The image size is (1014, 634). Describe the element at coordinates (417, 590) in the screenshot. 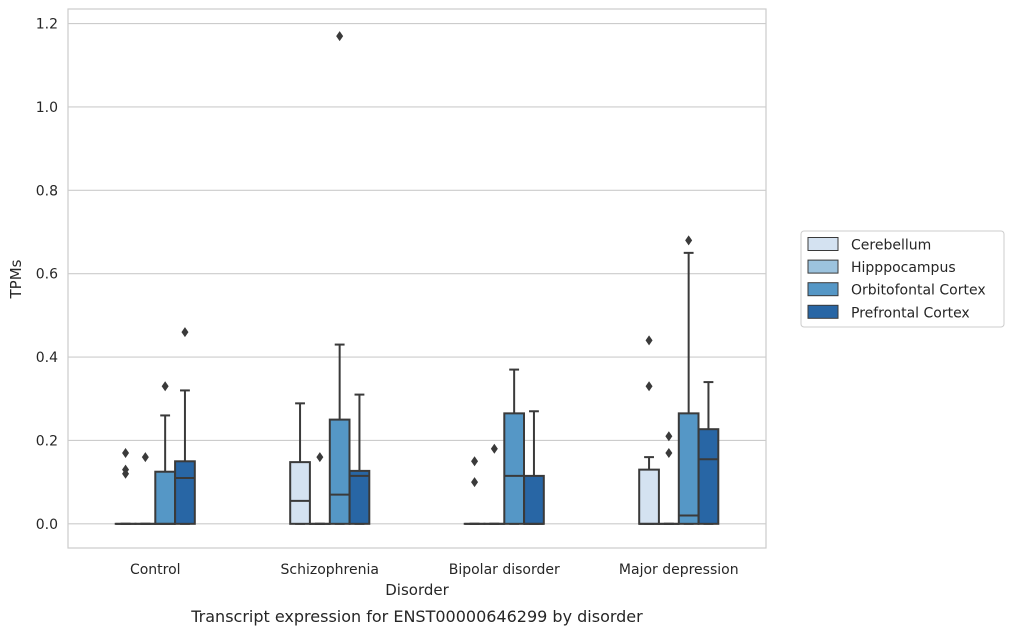

I see `x-axis-title: Disorder` at that location.